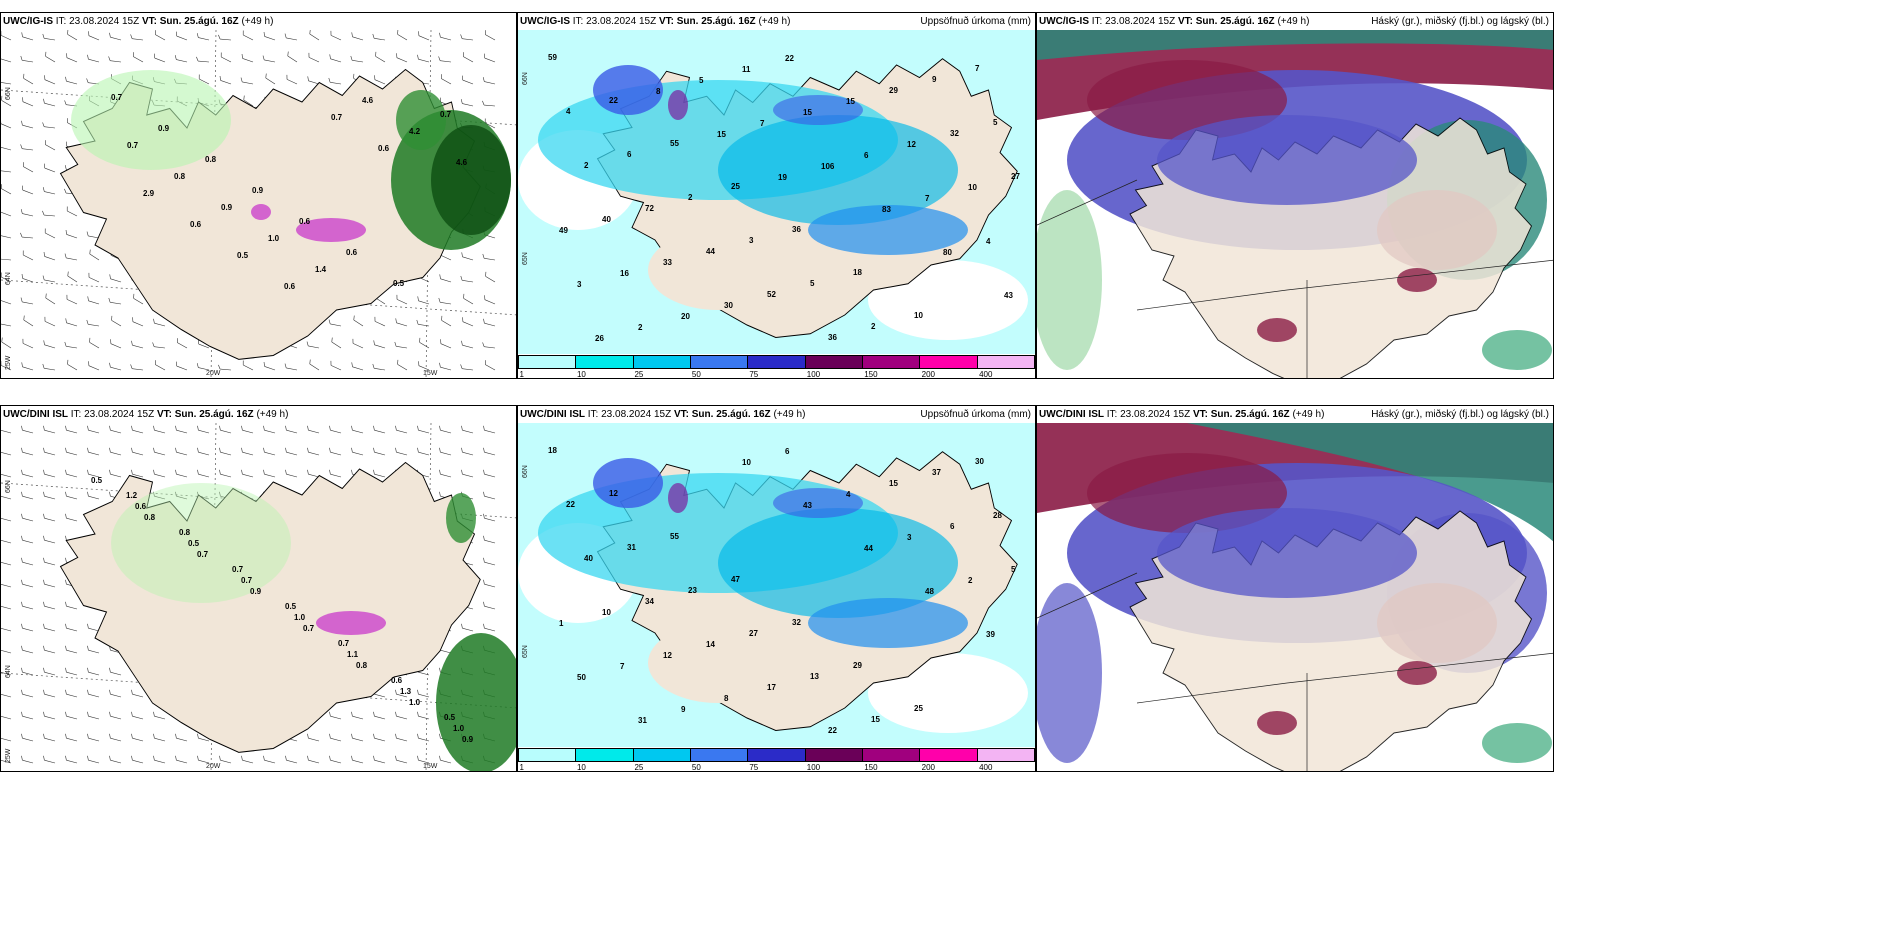 The image size is (1900, 950). I want to click on precip-value: 59, so click(552, 57).